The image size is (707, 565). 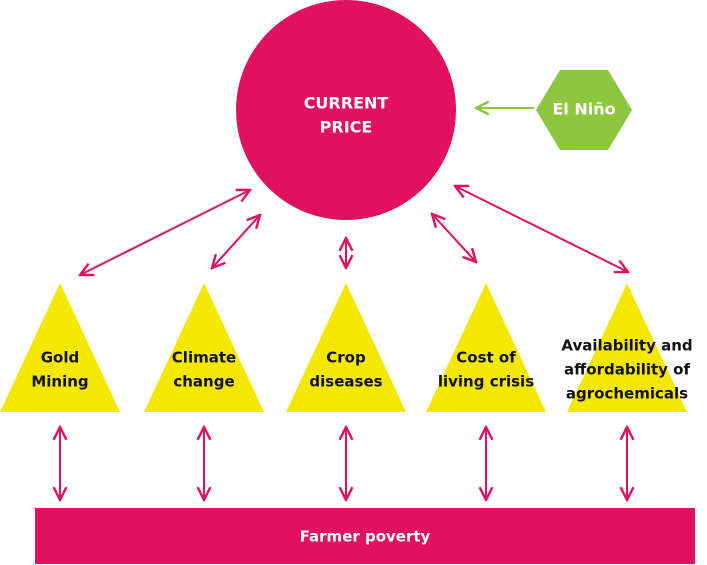 What do you see at coordinates (627, 394) in the screenshot?
I see `factor-label: agrochemicals` at bounding box center [627, 394].